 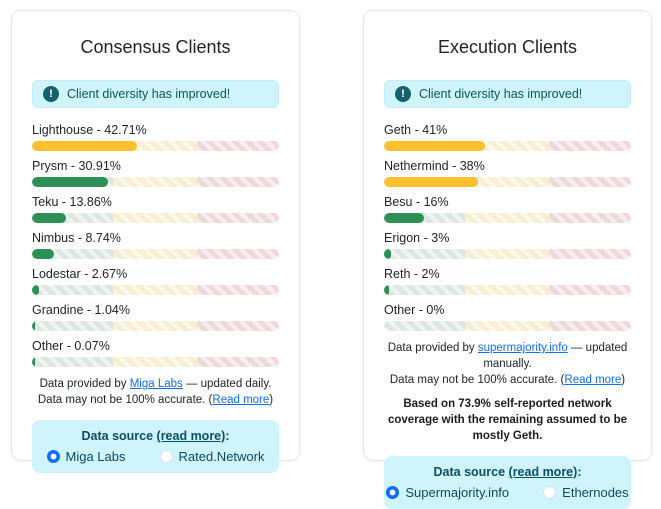 What do you see at coordinates (416, 202) in the screenshot?
I see `client-bar-label: Besu - 16%` at bounding box center [416, 202].